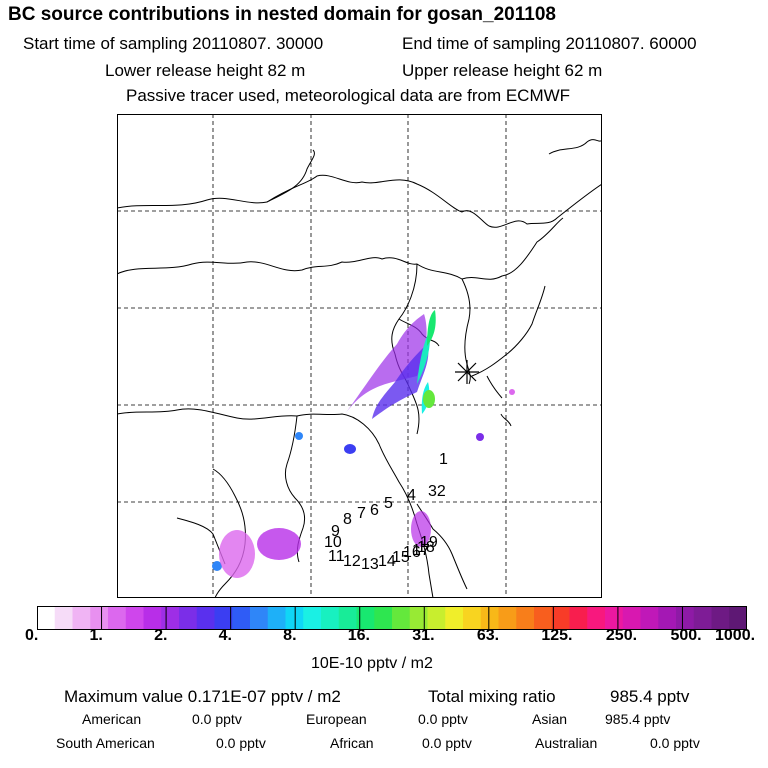  I want to click on traj-label-5: 5, so click(388, 503).